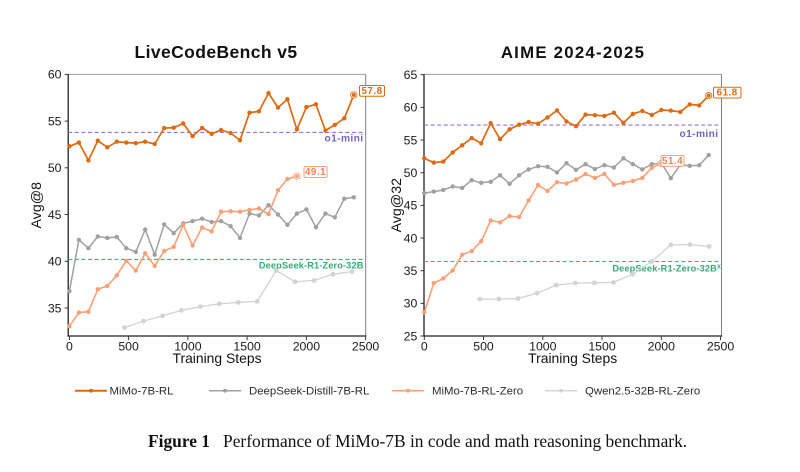 Image resolution: width=800 pixels, height=472 pixels. I want to click on svg-text: 51.4, so click(672, 161).